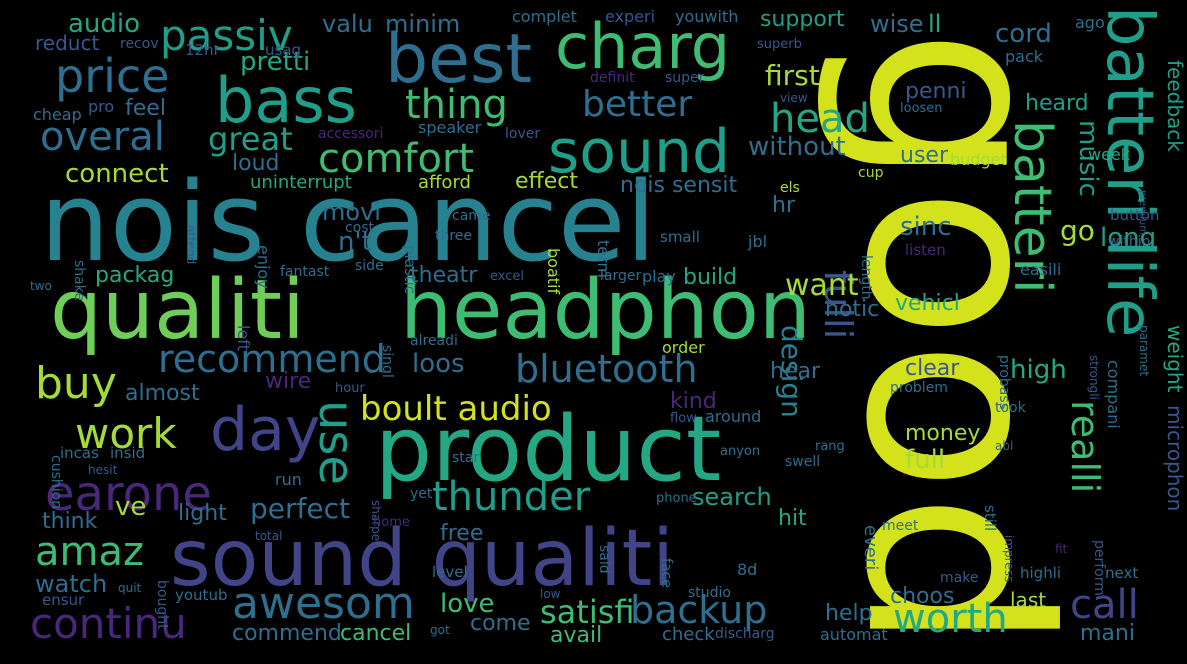 The image size is (1187, 664). Describe the element at coordinates (797, 147) in the screenshot. I see `word-without: without` at that location.